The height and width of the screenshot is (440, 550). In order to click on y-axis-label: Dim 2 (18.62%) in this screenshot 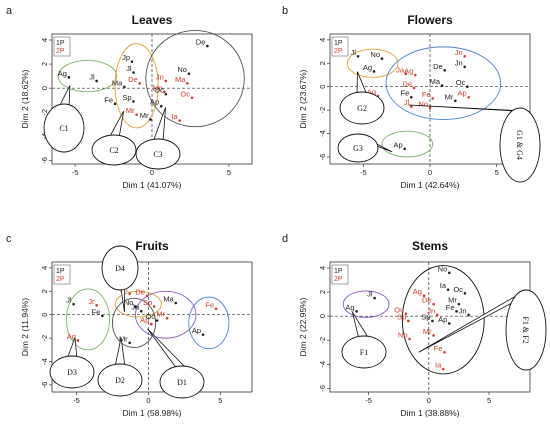, I will do `click(25, 98)`.